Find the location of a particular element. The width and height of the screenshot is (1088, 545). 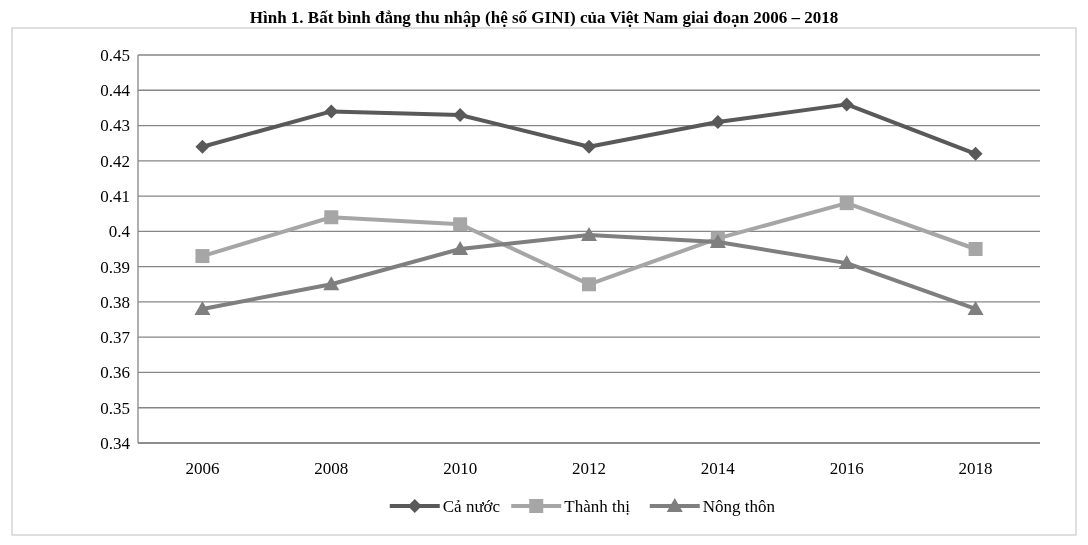

y-tick-label: 0.35 is located at coordinates (115, 408).